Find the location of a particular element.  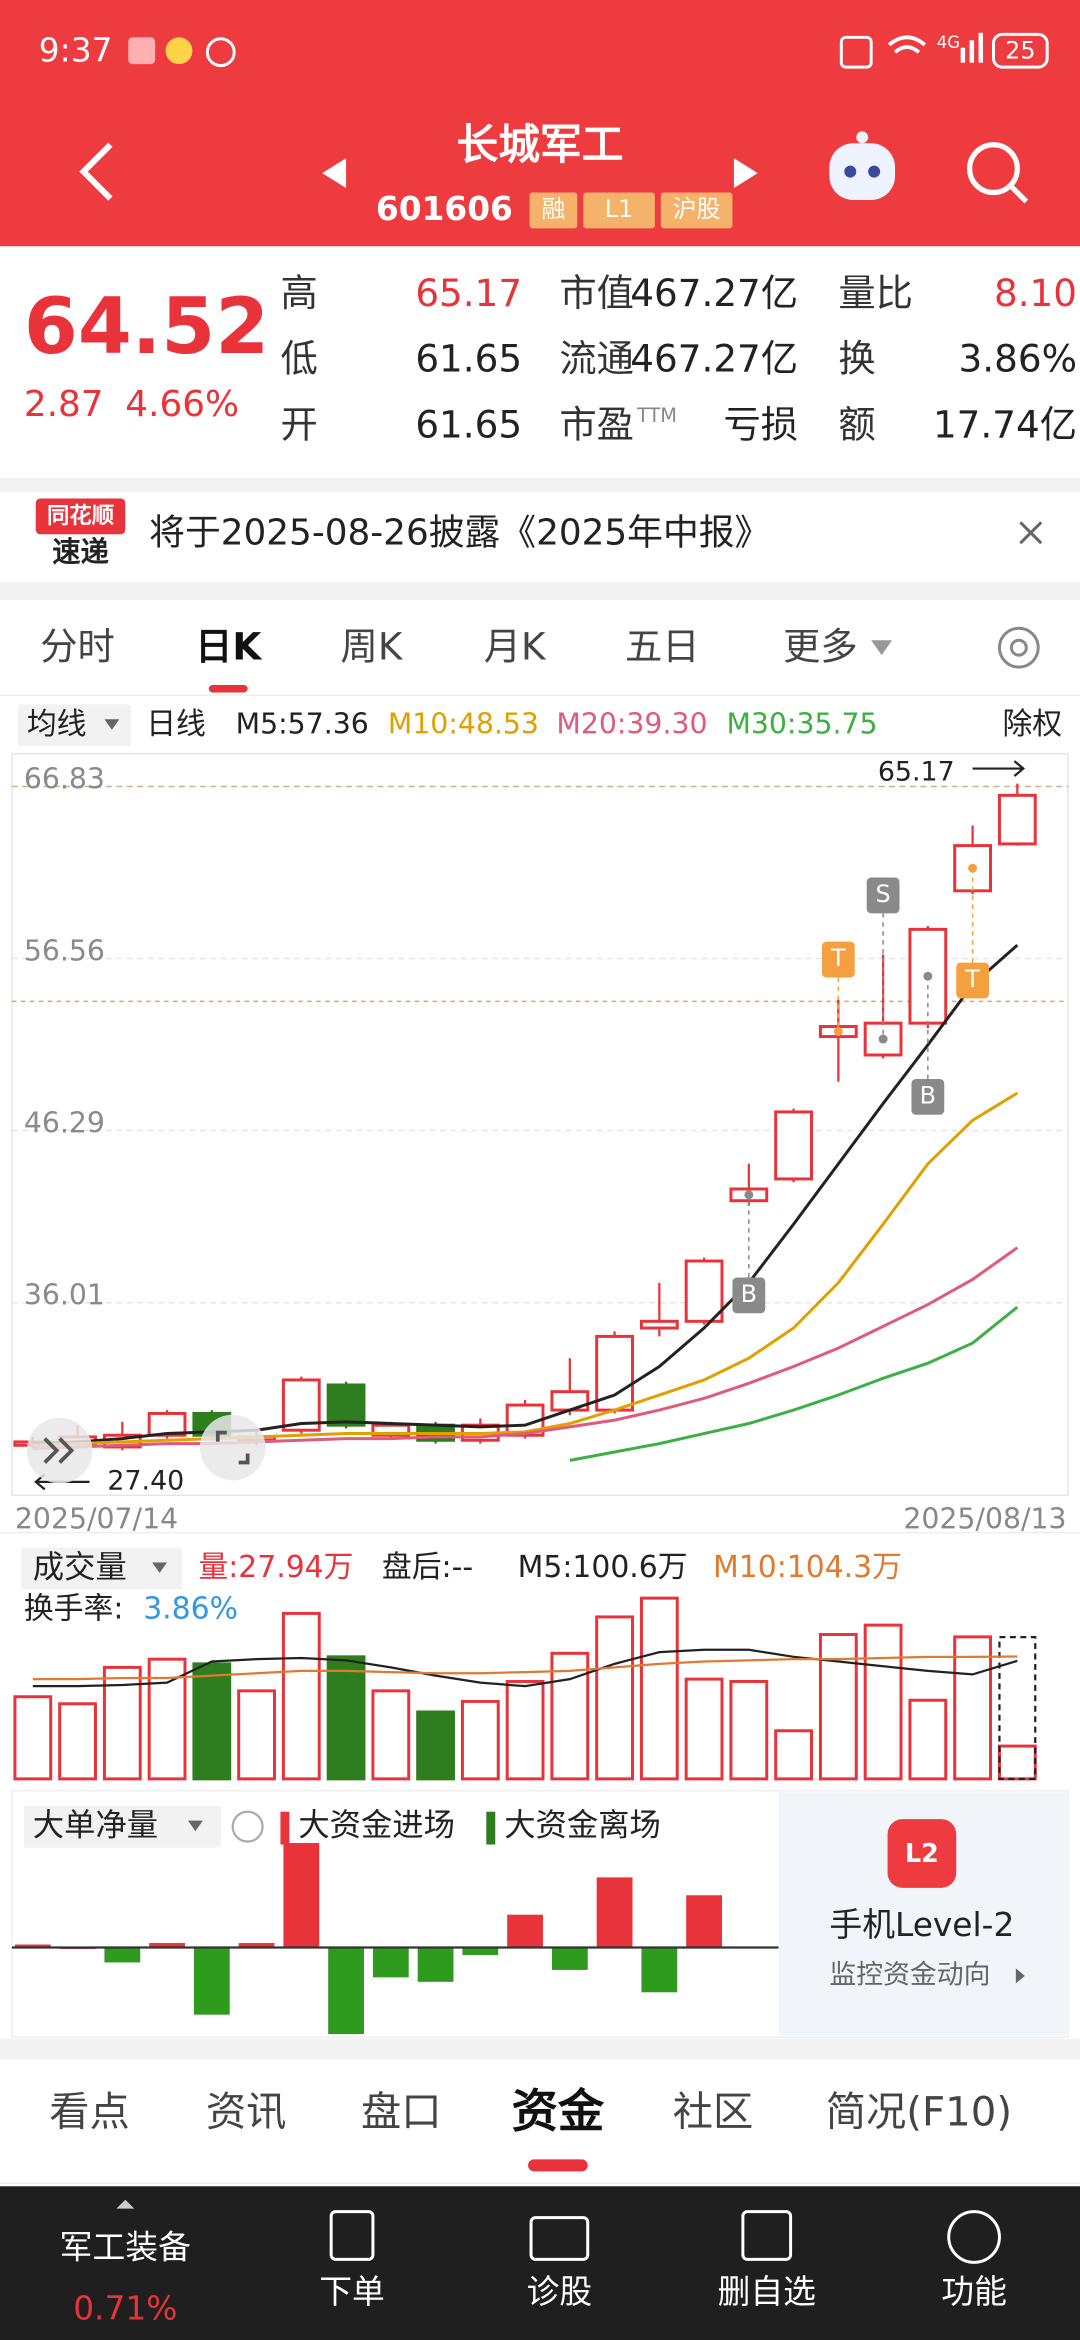

signal-dot is located at coordinates (928, 976).